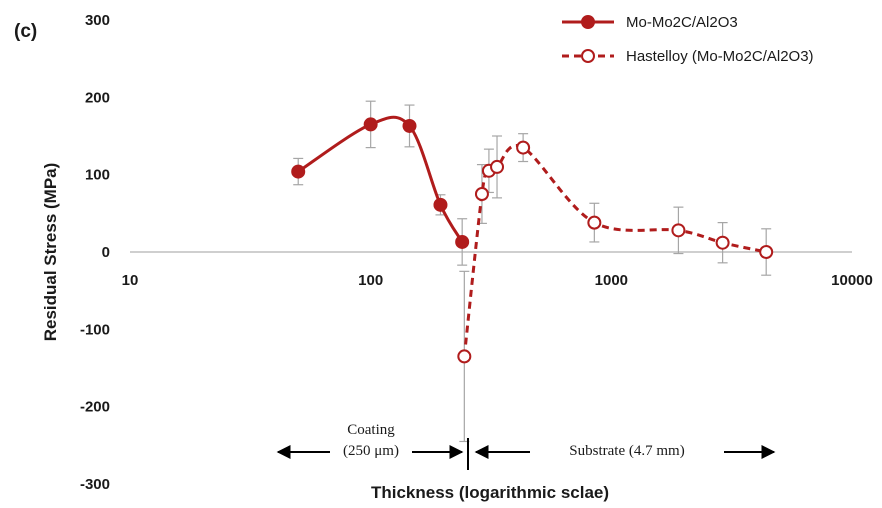 The image size is (882, 508). What do you see at coordinates (688, 39) in the screenshot?
I see `legend: Mo-Mo2C/Al2O3 Hastelloy (Mo-Mo2C/Al2O3)` at bounding box center [688, 39].